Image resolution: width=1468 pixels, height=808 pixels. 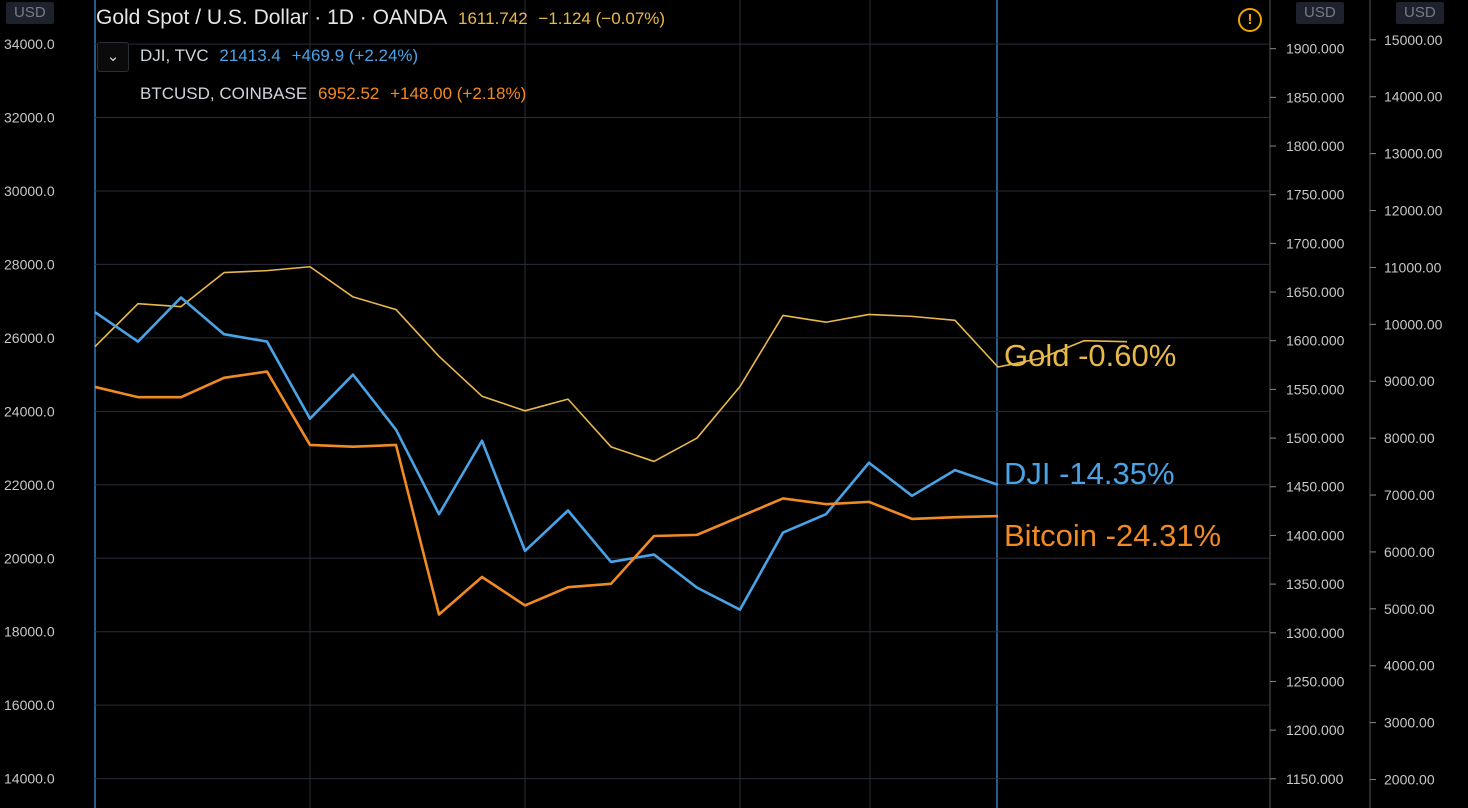 I want to click on gold-change: −1.124 (−0.07%), so click(x=602, y=18).